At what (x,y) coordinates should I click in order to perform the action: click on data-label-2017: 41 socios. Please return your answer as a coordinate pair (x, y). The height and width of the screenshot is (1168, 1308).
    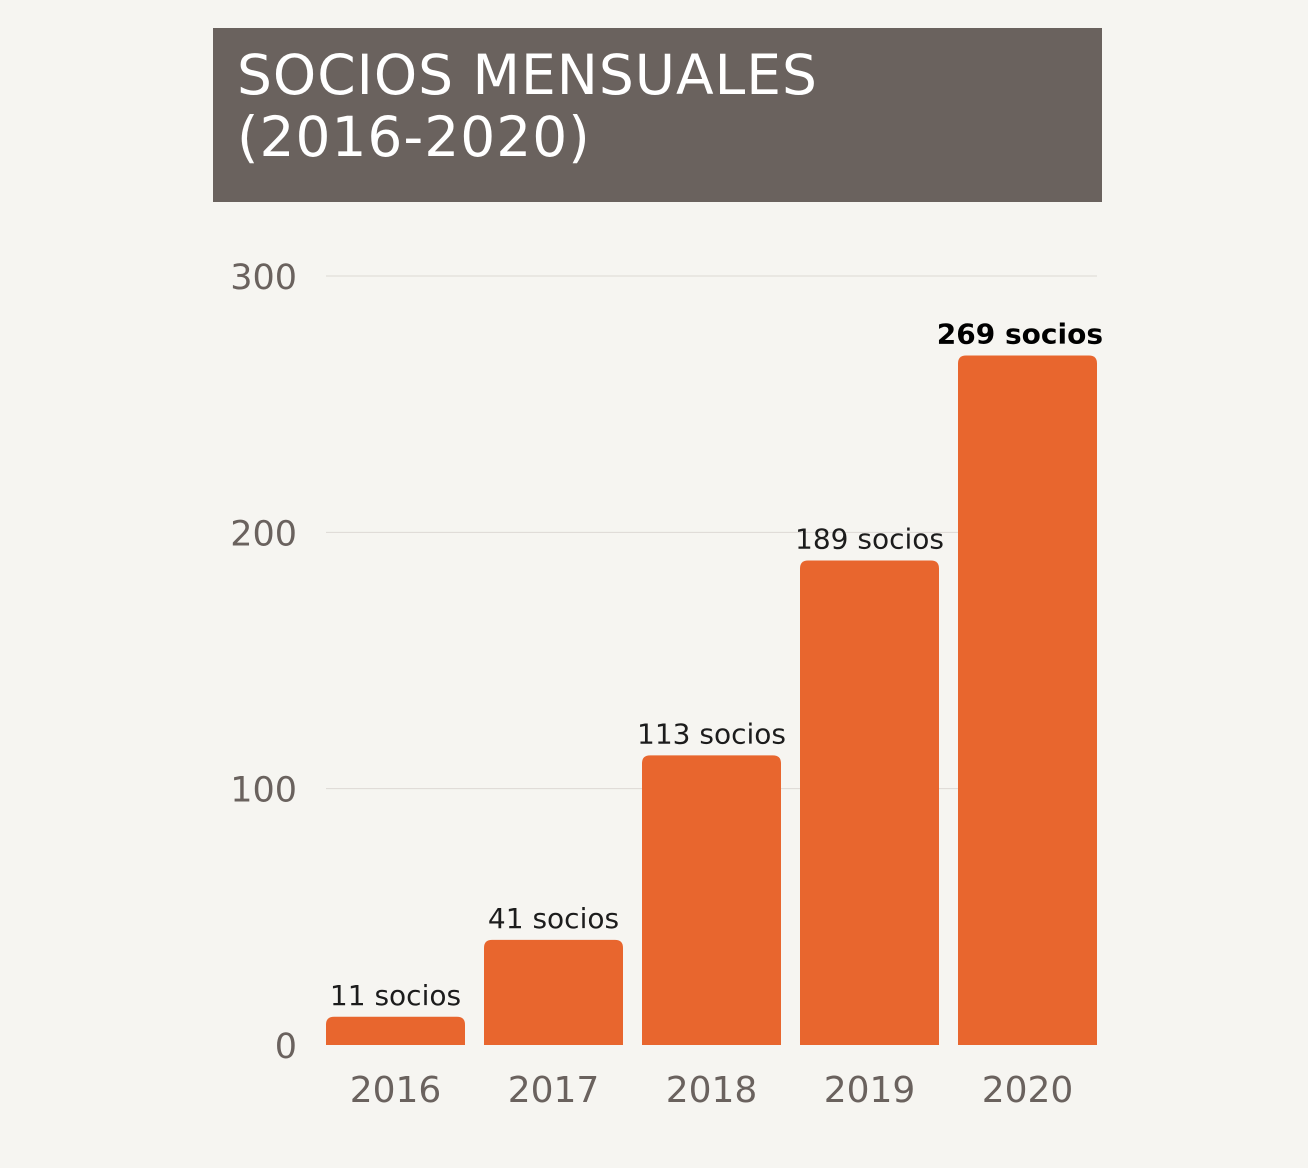
    Looking at the image, I should click on (553, 918).